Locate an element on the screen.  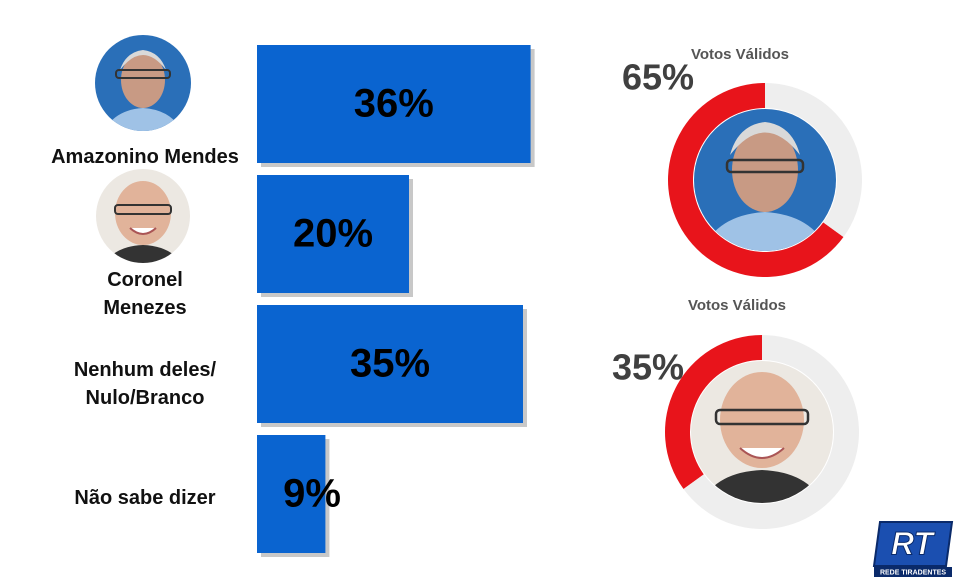
value-label: 36% is located at coordinates (394, 104).